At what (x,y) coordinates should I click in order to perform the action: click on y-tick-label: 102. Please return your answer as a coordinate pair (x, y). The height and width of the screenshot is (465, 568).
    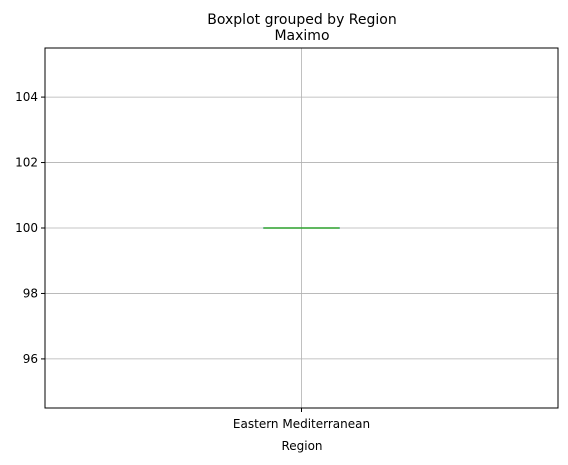
    Looking at the image, I should click on (26, 163).